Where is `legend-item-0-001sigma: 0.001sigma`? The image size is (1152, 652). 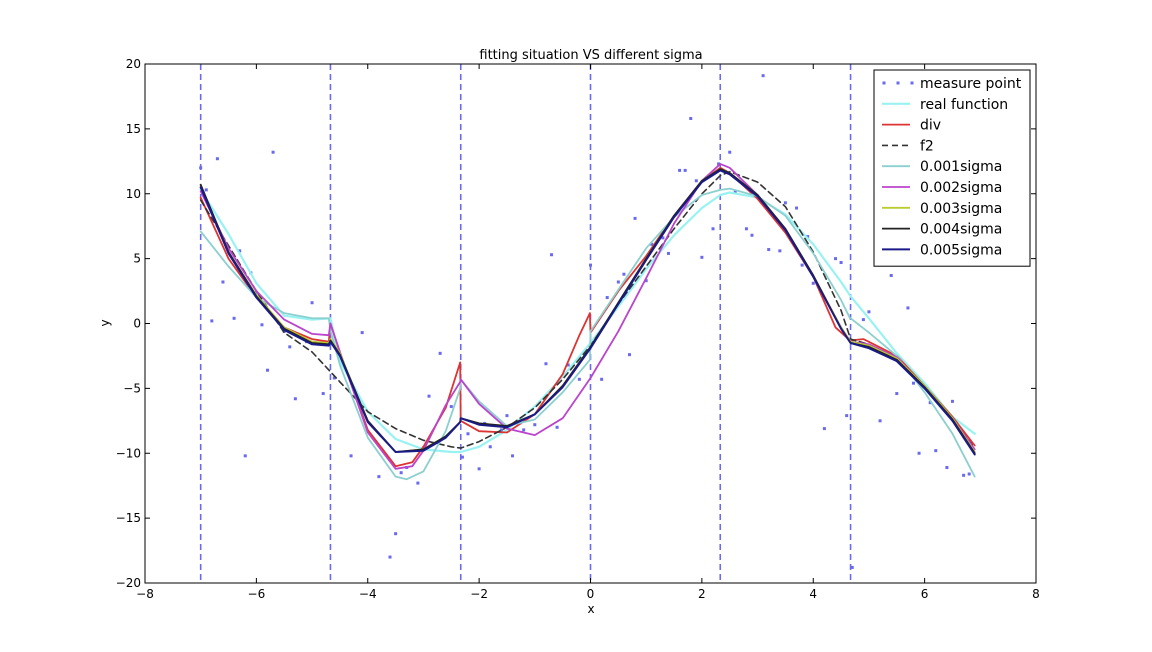
legend-item-0-001sigma: 0.001sigma is located at coordinates (942, 167).